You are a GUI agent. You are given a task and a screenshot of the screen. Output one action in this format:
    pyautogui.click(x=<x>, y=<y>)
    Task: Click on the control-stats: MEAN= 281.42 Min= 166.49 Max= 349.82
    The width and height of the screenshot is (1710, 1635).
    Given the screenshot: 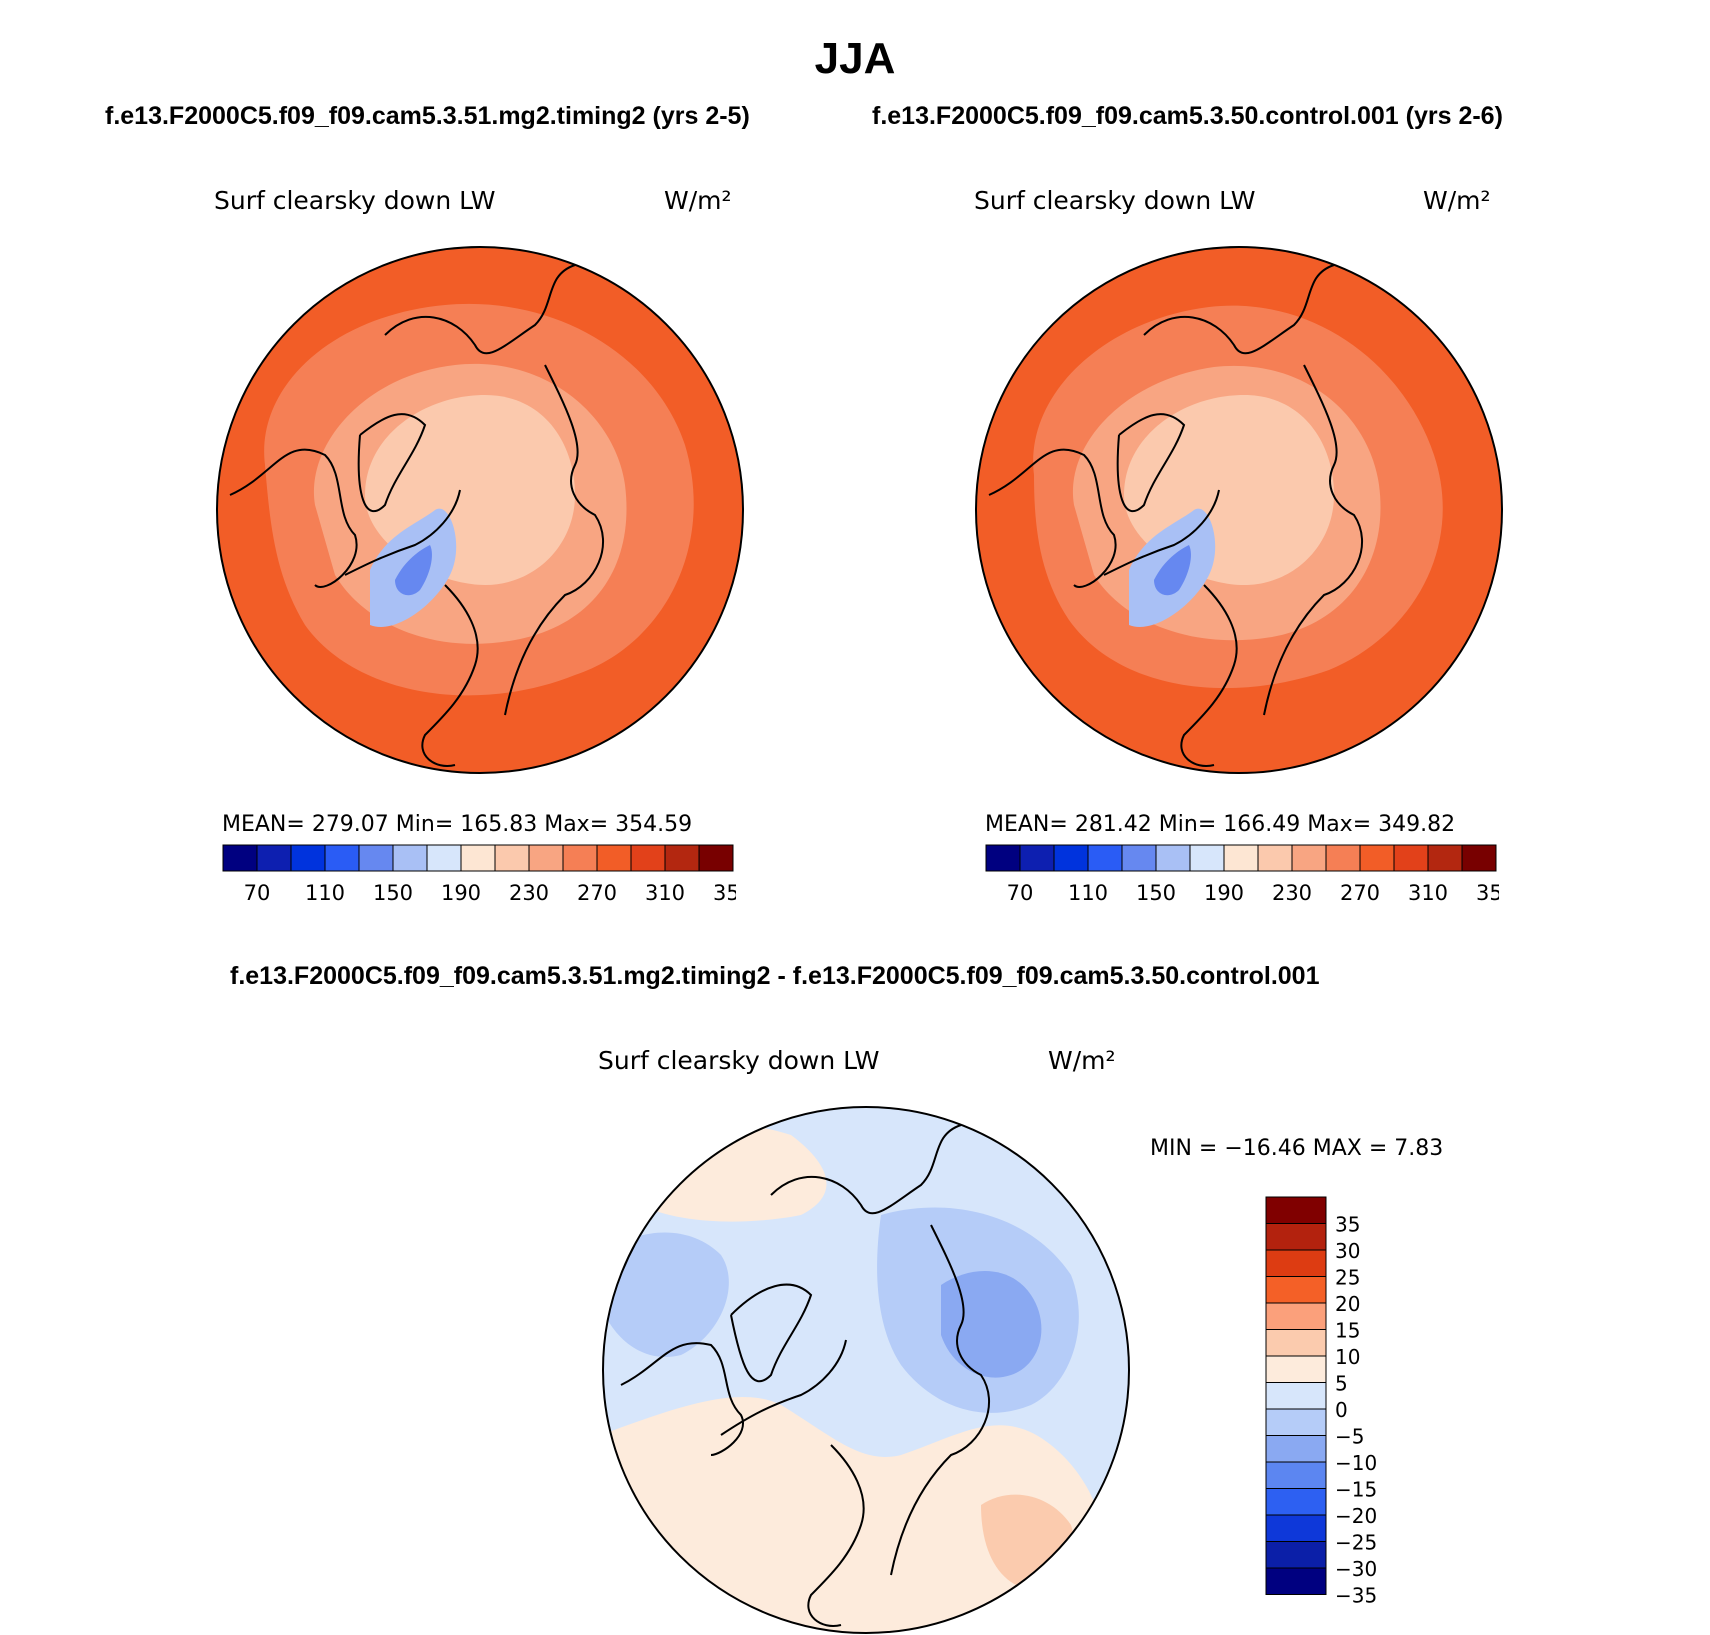 What is the action you would take?
    pyautogui.click(x=1220, y=824)
    